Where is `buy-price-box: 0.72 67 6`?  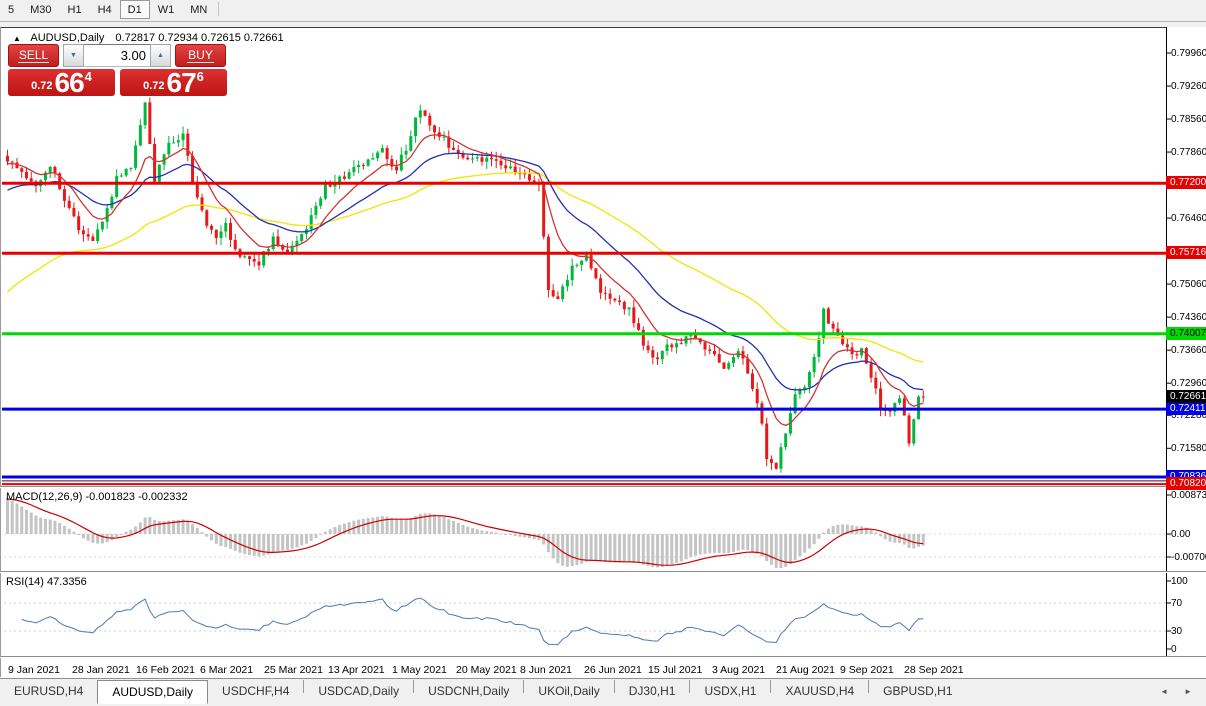
buy-price-box: 0.72 67 6 is located at coordinates (173, 82).